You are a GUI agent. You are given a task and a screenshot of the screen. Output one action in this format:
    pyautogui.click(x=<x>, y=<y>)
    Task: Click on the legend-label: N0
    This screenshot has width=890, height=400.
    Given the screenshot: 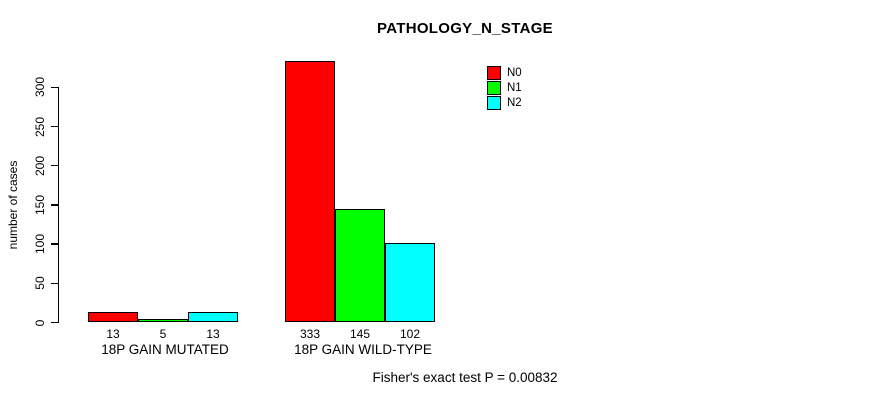 What is the action you would take?
    pyautogui.click(x=514, y=73)
    